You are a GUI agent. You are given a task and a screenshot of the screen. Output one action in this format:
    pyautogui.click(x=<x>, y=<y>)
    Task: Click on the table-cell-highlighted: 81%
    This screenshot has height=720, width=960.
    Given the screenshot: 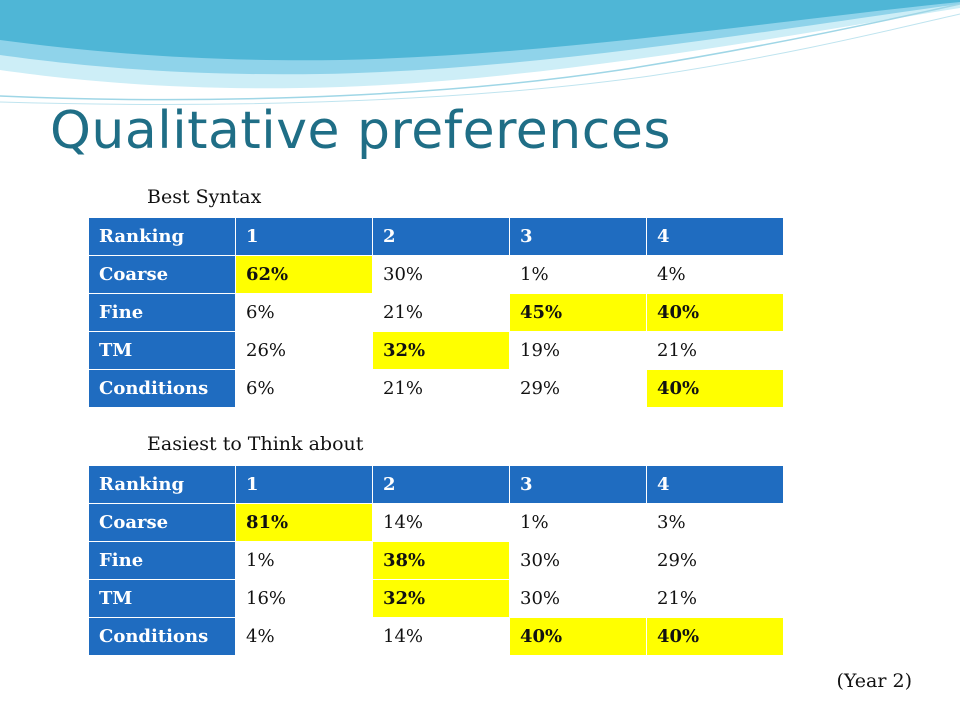 What is the action you would take?
    pyautogui.click(x=304, y=522)
    